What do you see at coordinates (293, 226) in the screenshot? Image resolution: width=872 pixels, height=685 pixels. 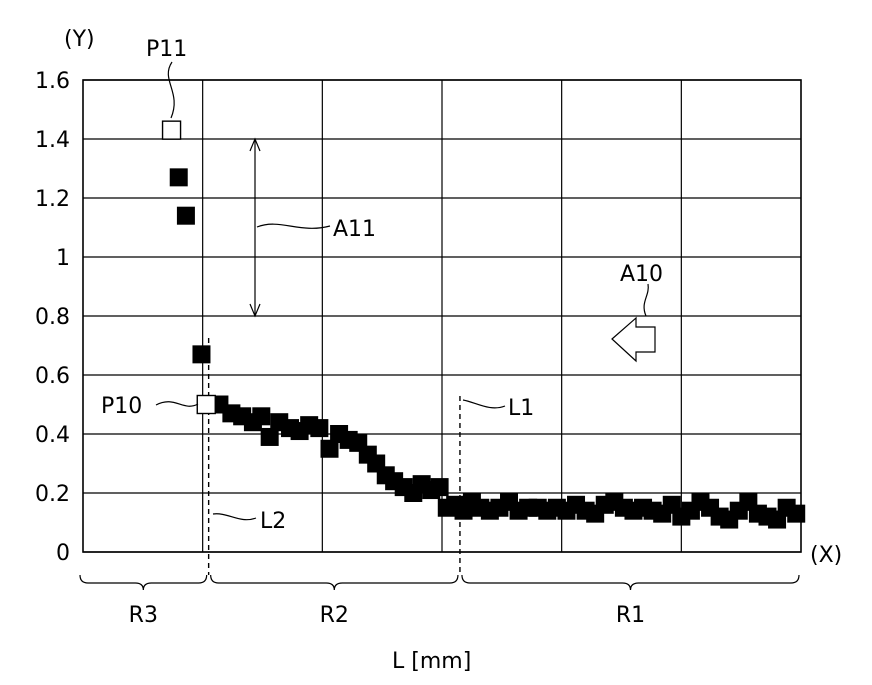 I see `leader-line-a11` at bounding box center [293, 226].